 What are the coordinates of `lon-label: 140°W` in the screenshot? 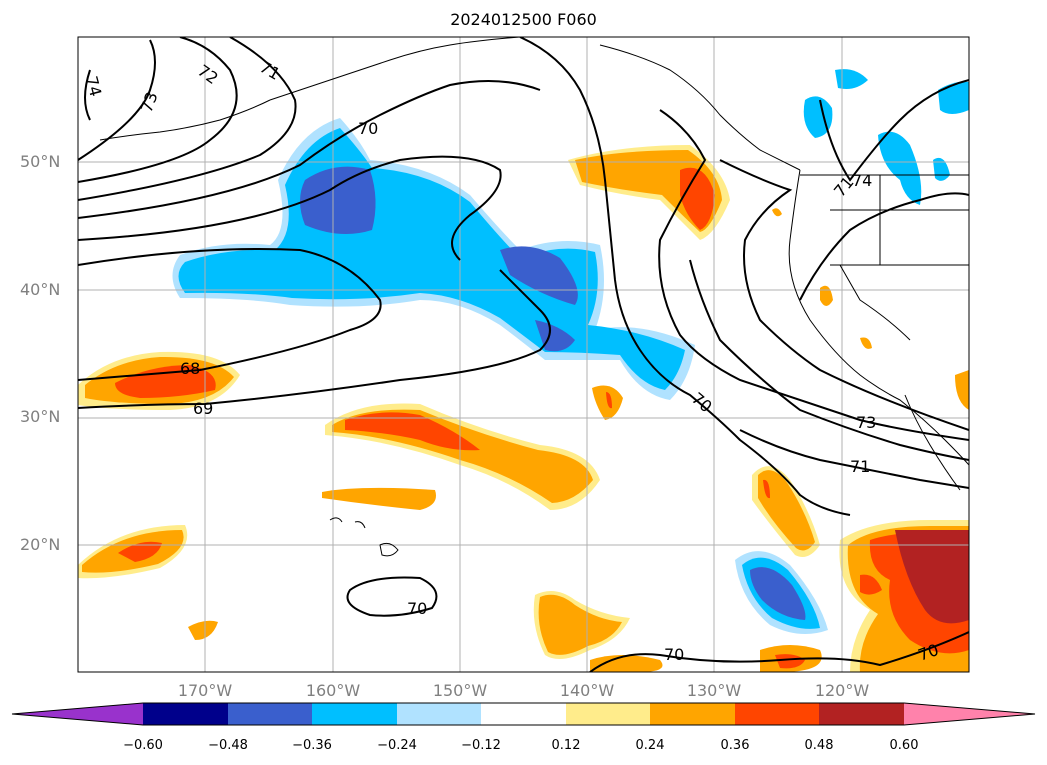 It's located at (587, 690).